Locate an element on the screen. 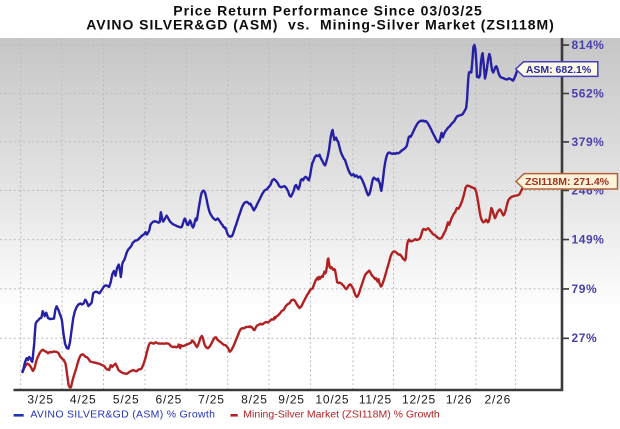 Image resolution: width=620 pixels, height=429 pixels. svg-text: 1/26 is located at coordinates (459, 400).